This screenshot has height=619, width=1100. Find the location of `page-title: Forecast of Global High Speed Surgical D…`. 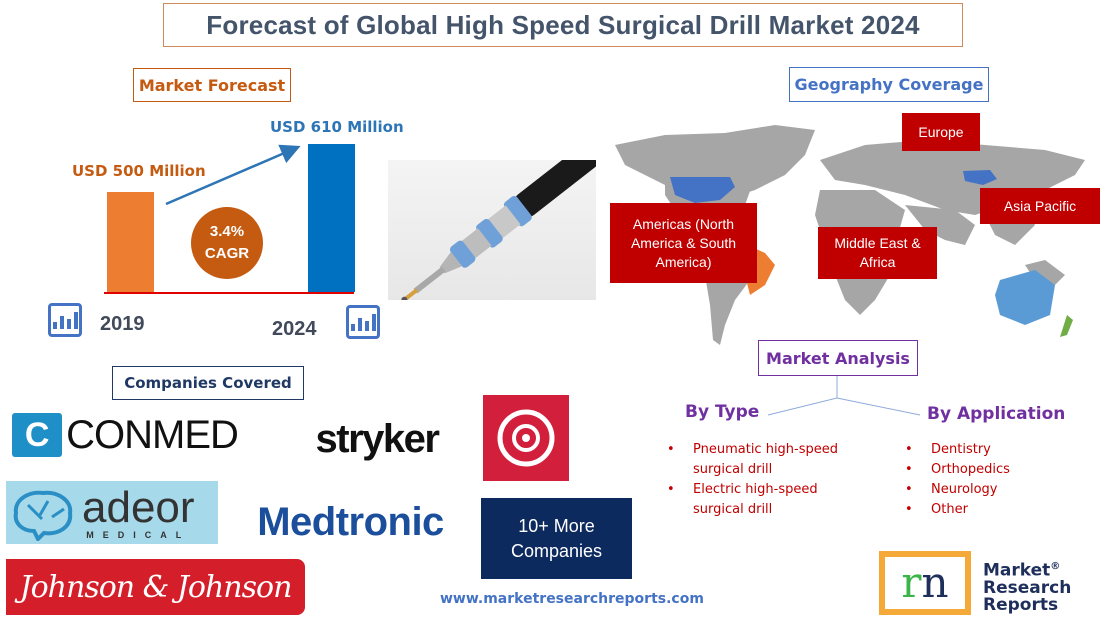

page-title: Forecast of Global High Speed Surgical D… is located at coordinates (563, 24).